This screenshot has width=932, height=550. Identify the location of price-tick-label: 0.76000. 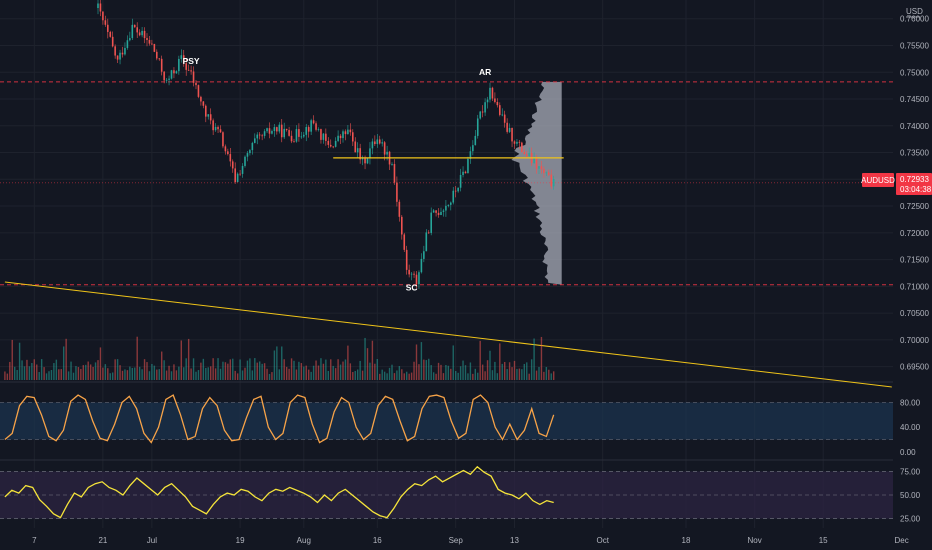
(914, 19).